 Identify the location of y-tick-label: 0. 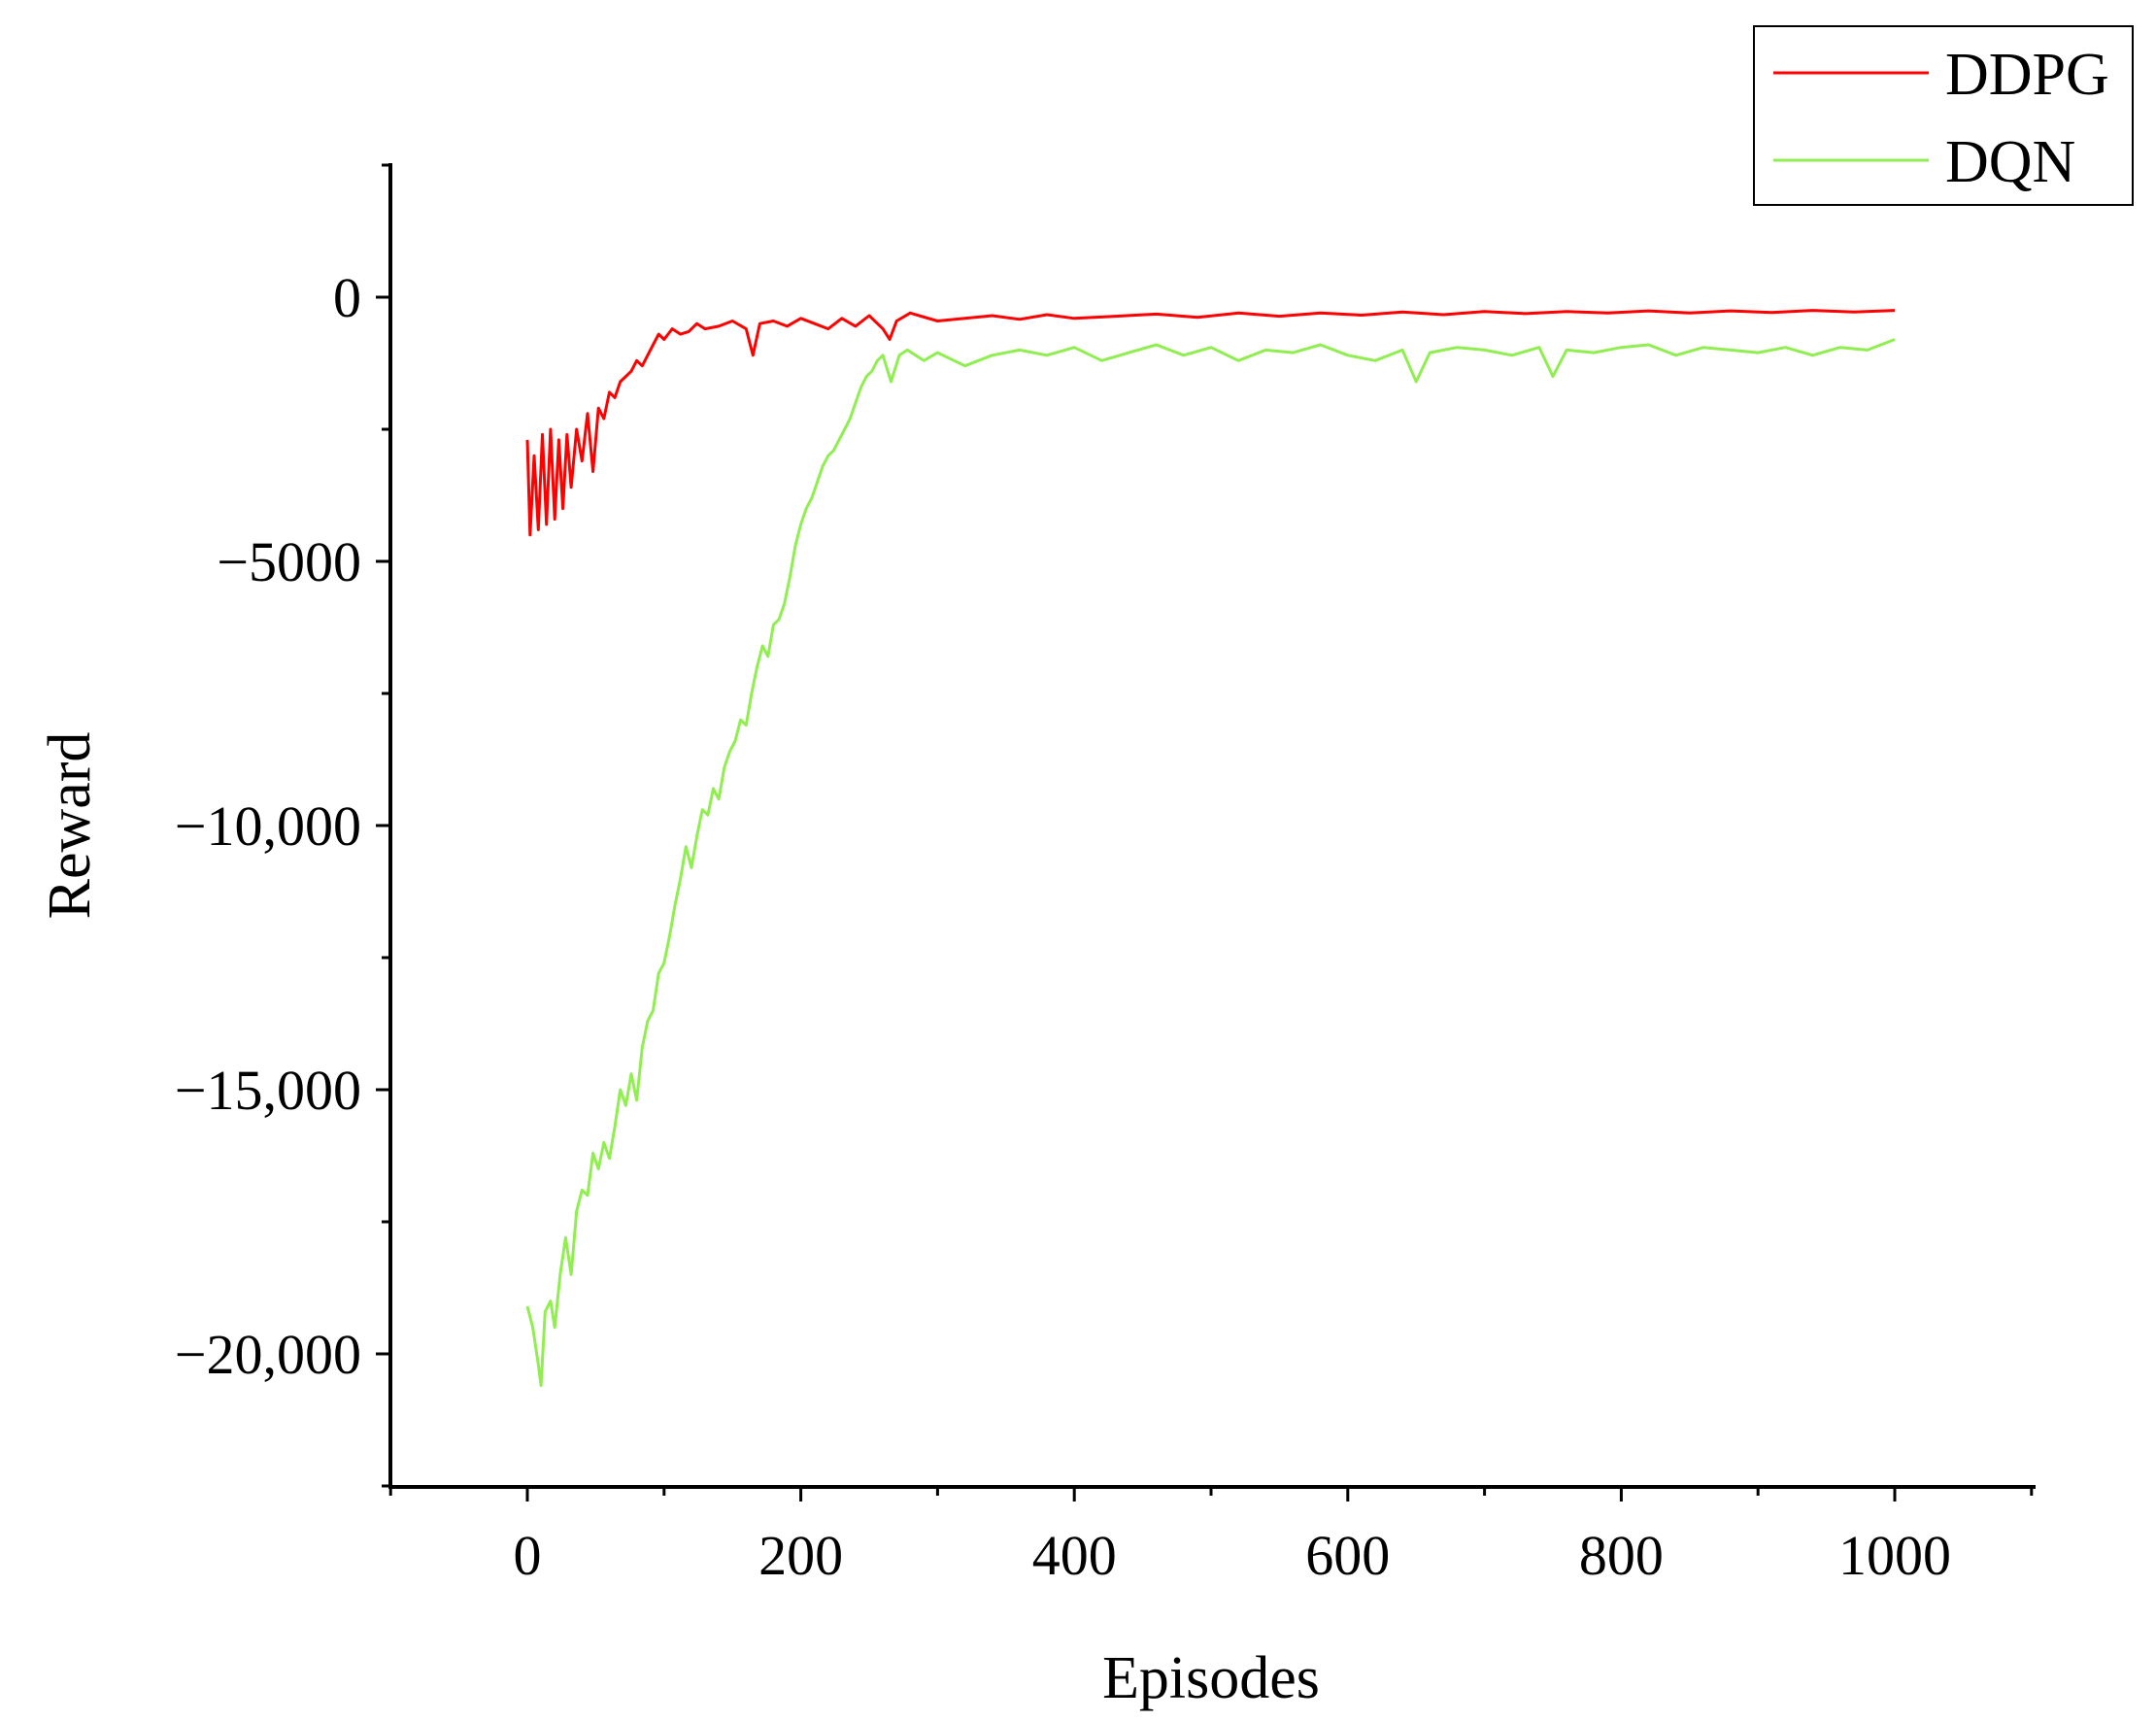
(347, 297).